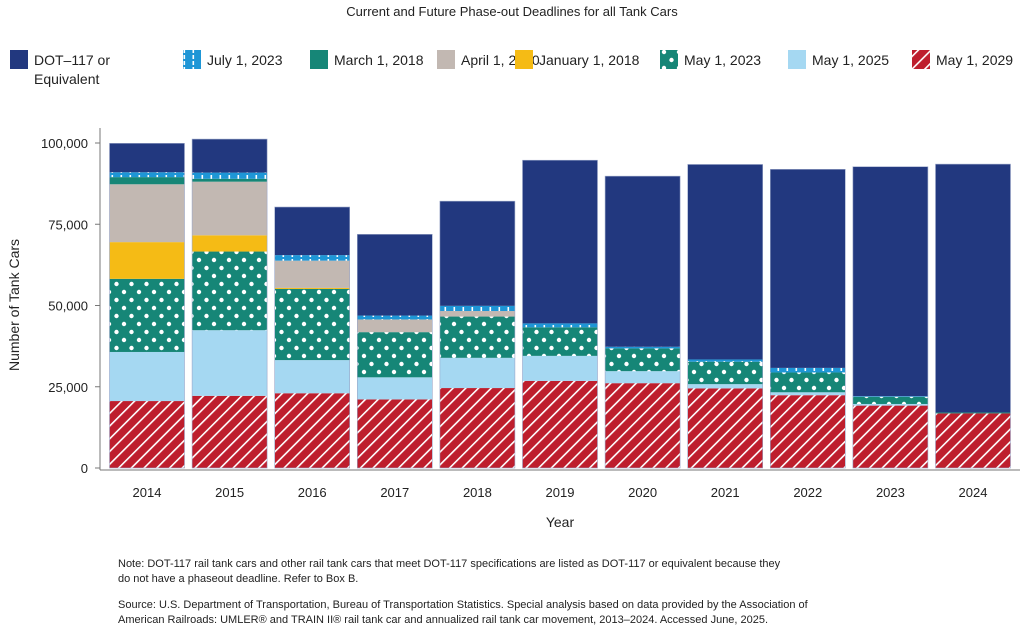 The image size is (1024, 635). Describe the element at coordinates (974, 60) in the screenshot. I see `legend-label: May 1, 2029` at that location.